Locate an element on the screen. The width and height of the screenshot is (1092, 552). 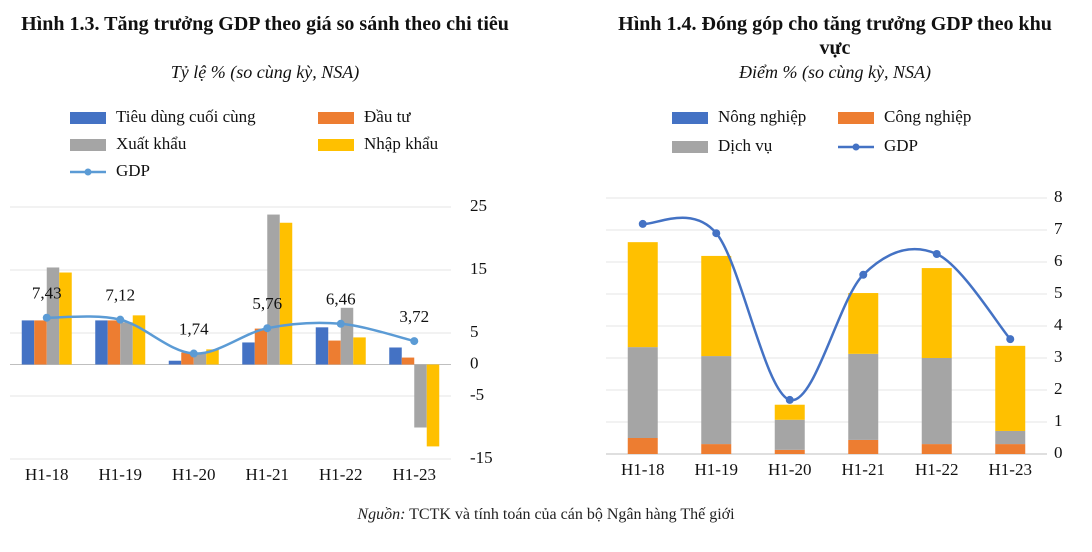
legend-label: Công nghiệp is located at coordinates (927, 116).